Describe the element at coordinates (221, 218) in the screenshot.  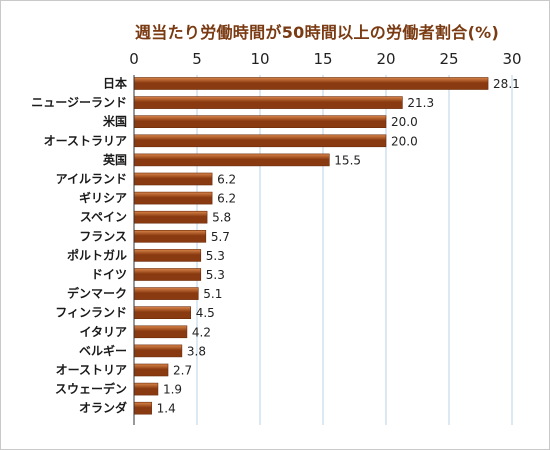
I see `value-label: 5.8` at that location.